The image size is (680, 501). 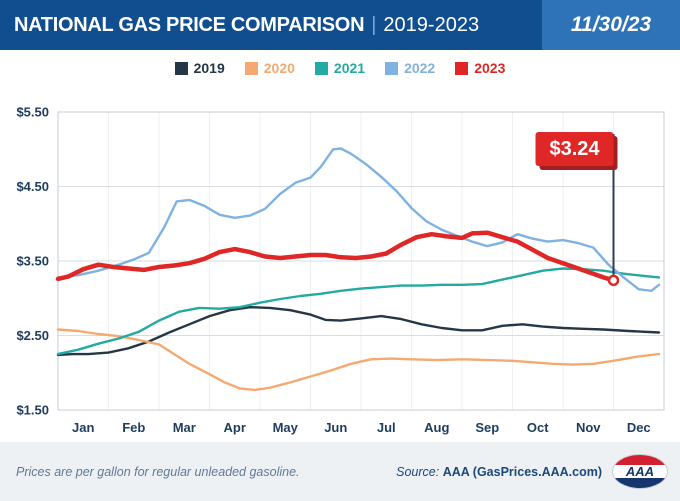 I want to click on footer-source-area: Source: AAA (GasPrices.AAA.com) AAA, so click(x=532, y=471).